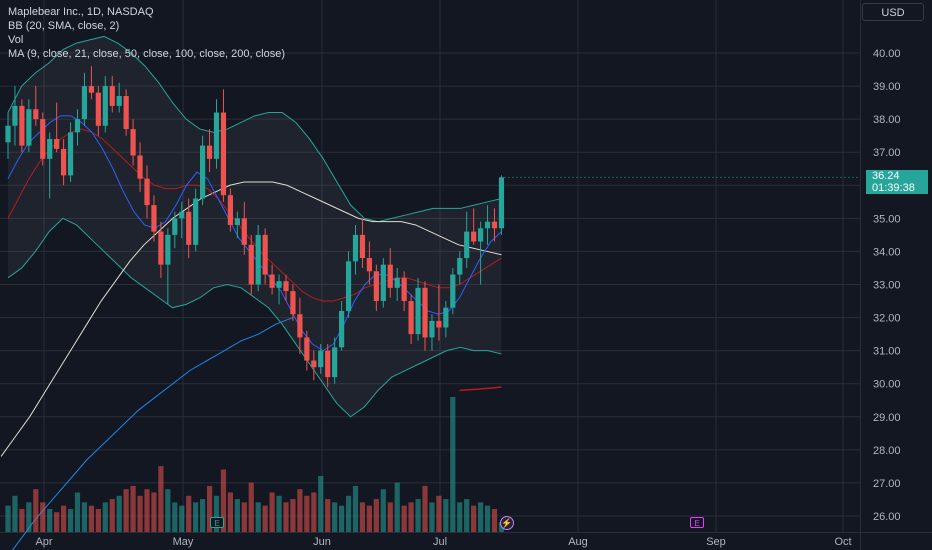  Describe the element at coordinates (887, 120) in the screenshot. I see `y-tick-label: 38.00` at that location.